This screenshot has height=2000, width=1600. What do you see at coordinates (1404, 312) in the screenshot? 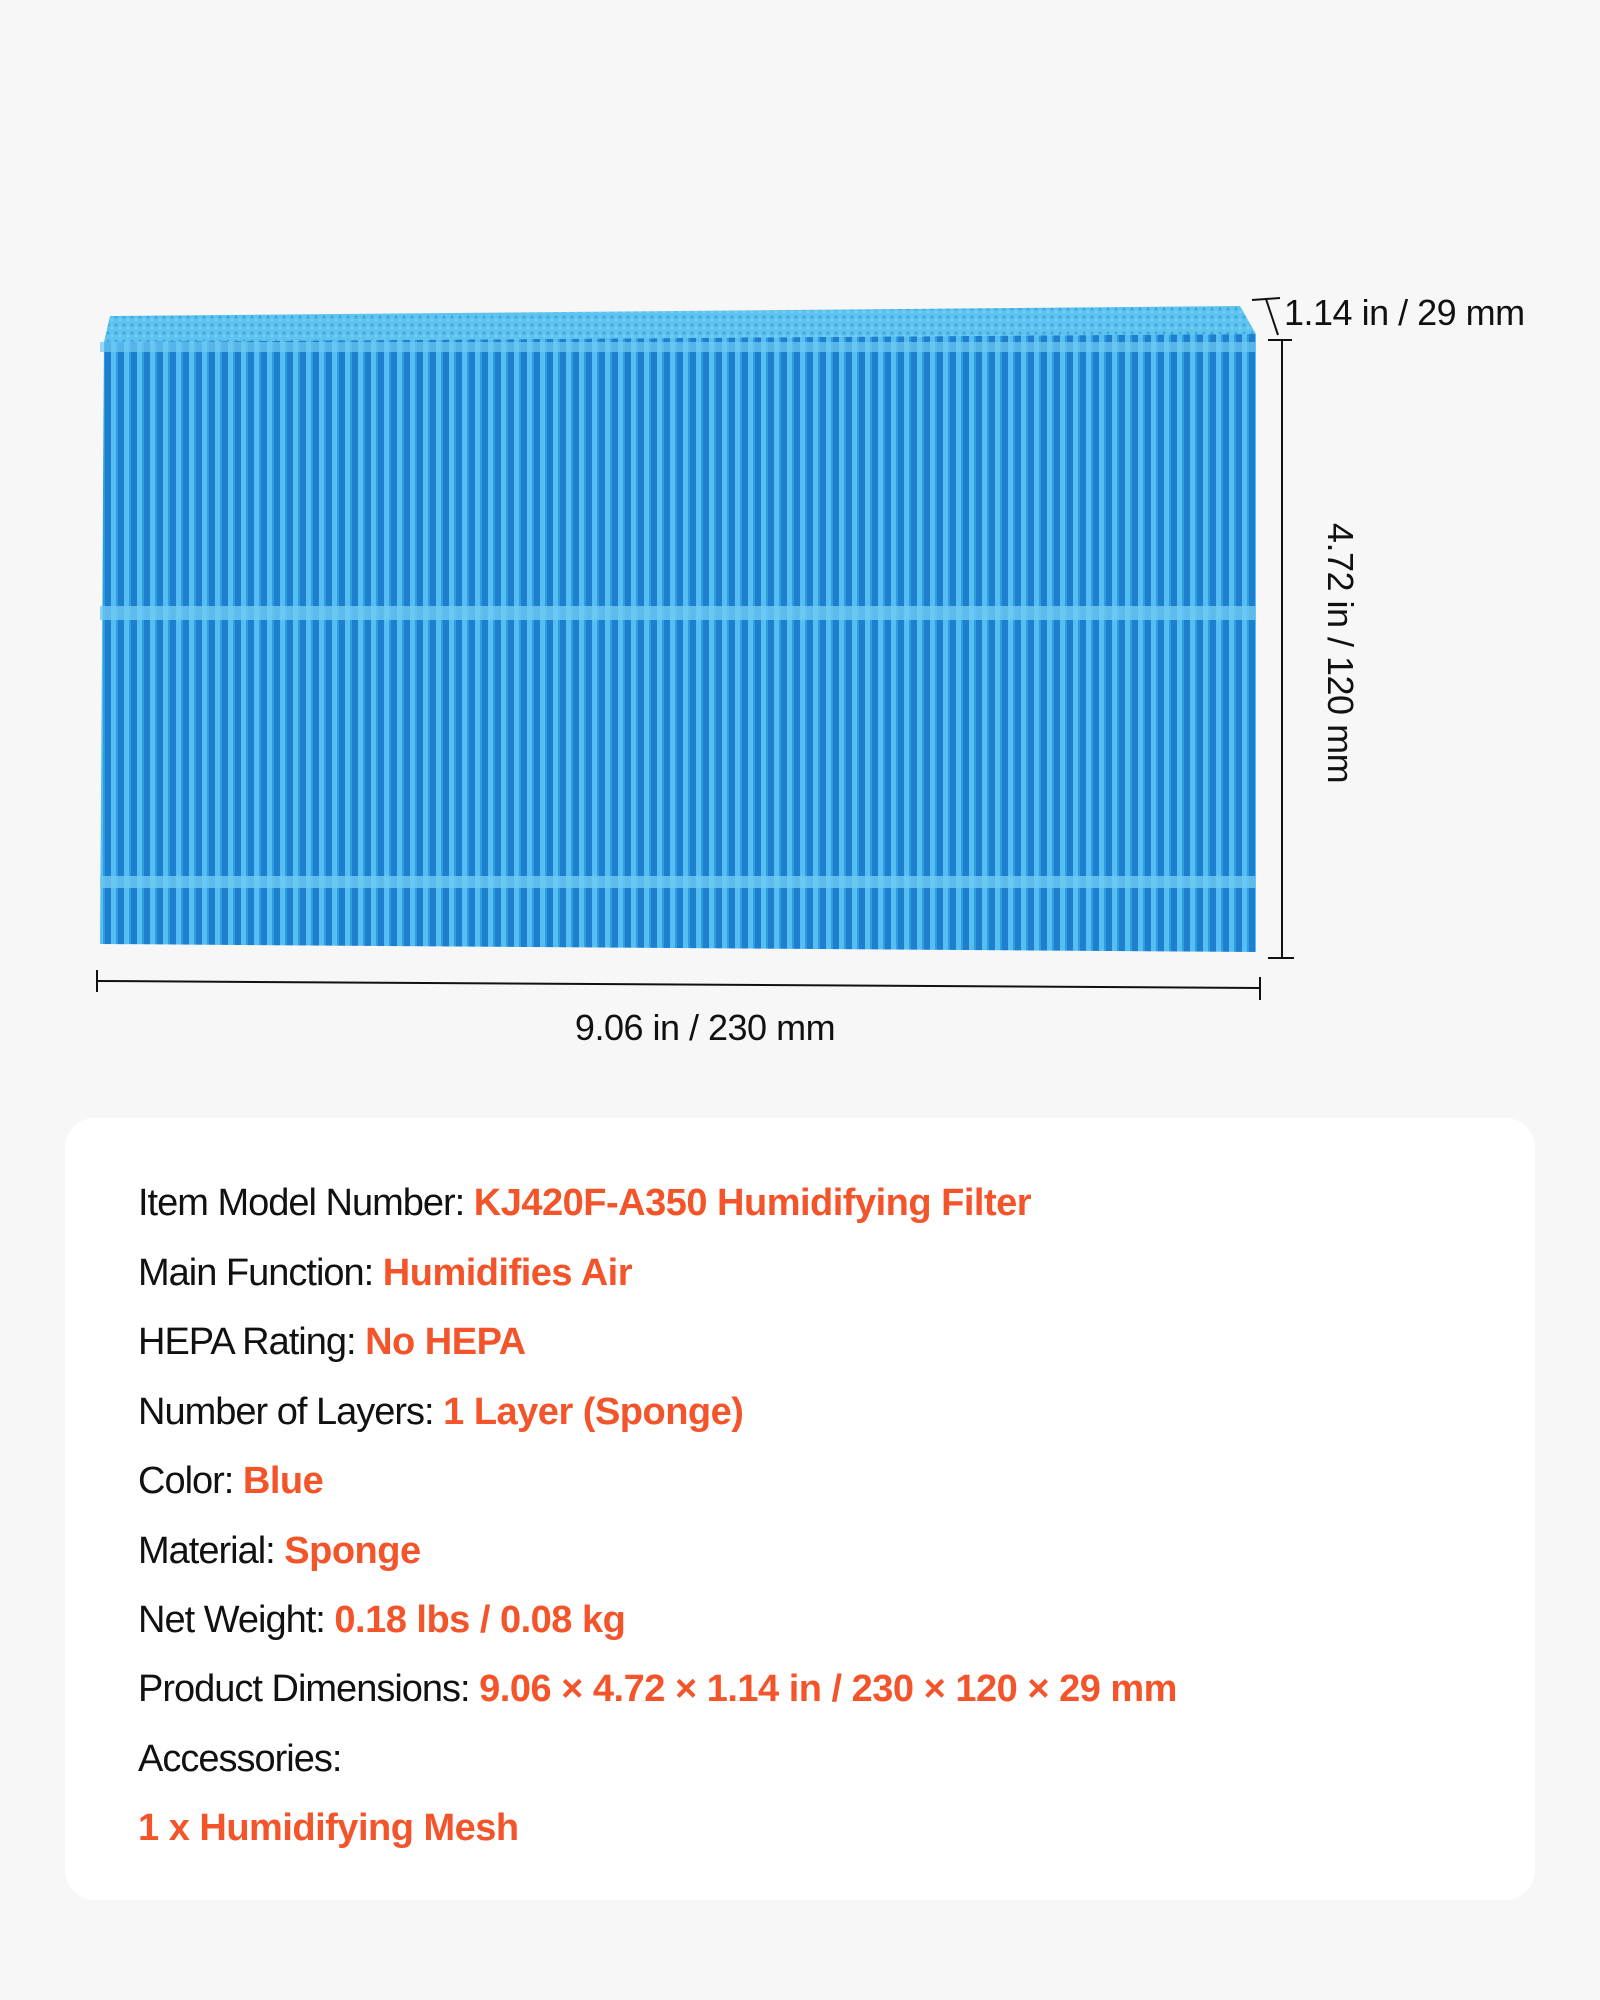
I see `depth-label: 1.14 in / 29 mm` at bounding box center [1404, 312].